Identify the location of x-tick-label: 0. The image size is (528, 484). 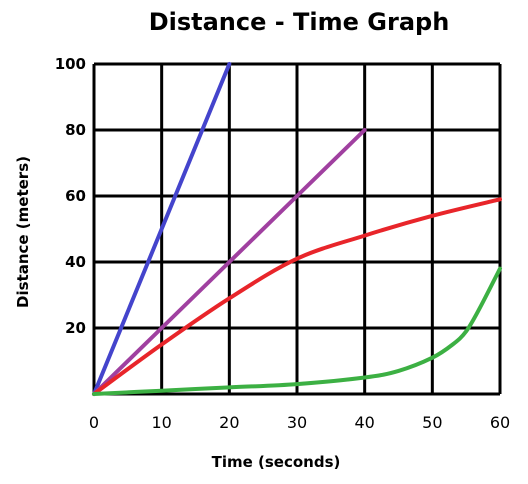
(94, 422).